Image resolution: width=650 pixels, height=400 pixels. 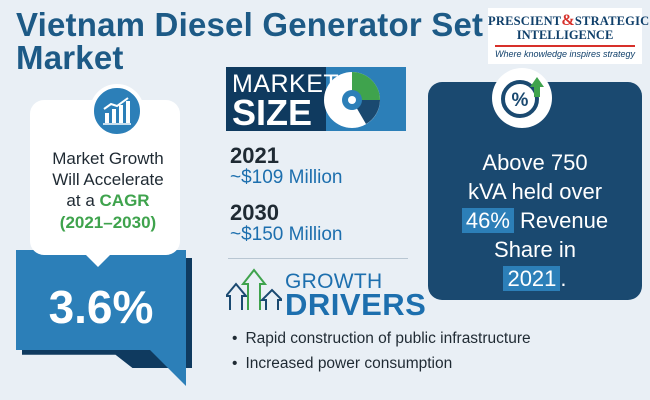 I want to click on growth-drivers-label-line1: GROWTH, so click(x=334, y=281).